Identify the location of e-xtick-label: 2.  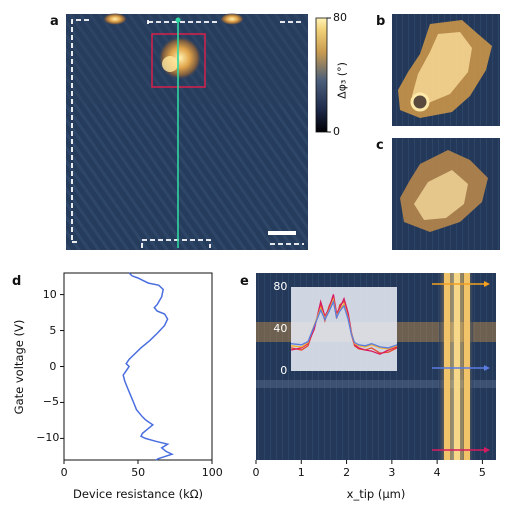
(347, 472).